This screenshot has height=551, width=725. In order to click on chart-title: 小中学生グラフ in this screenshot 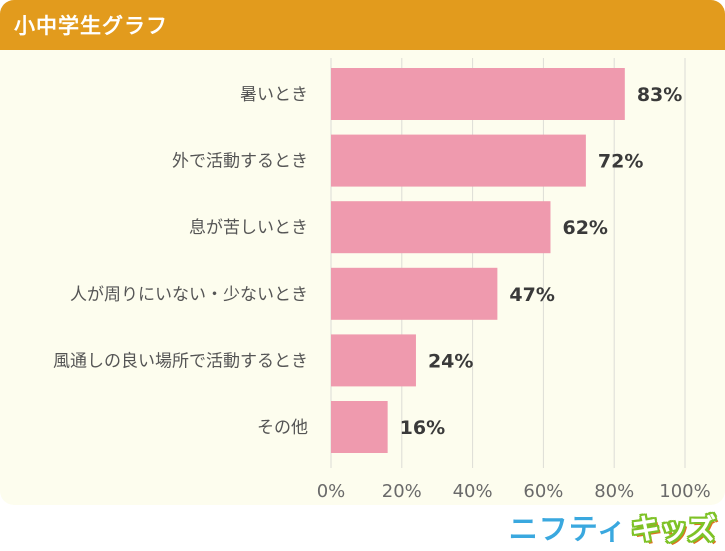, I will do `click(91, 26)`.